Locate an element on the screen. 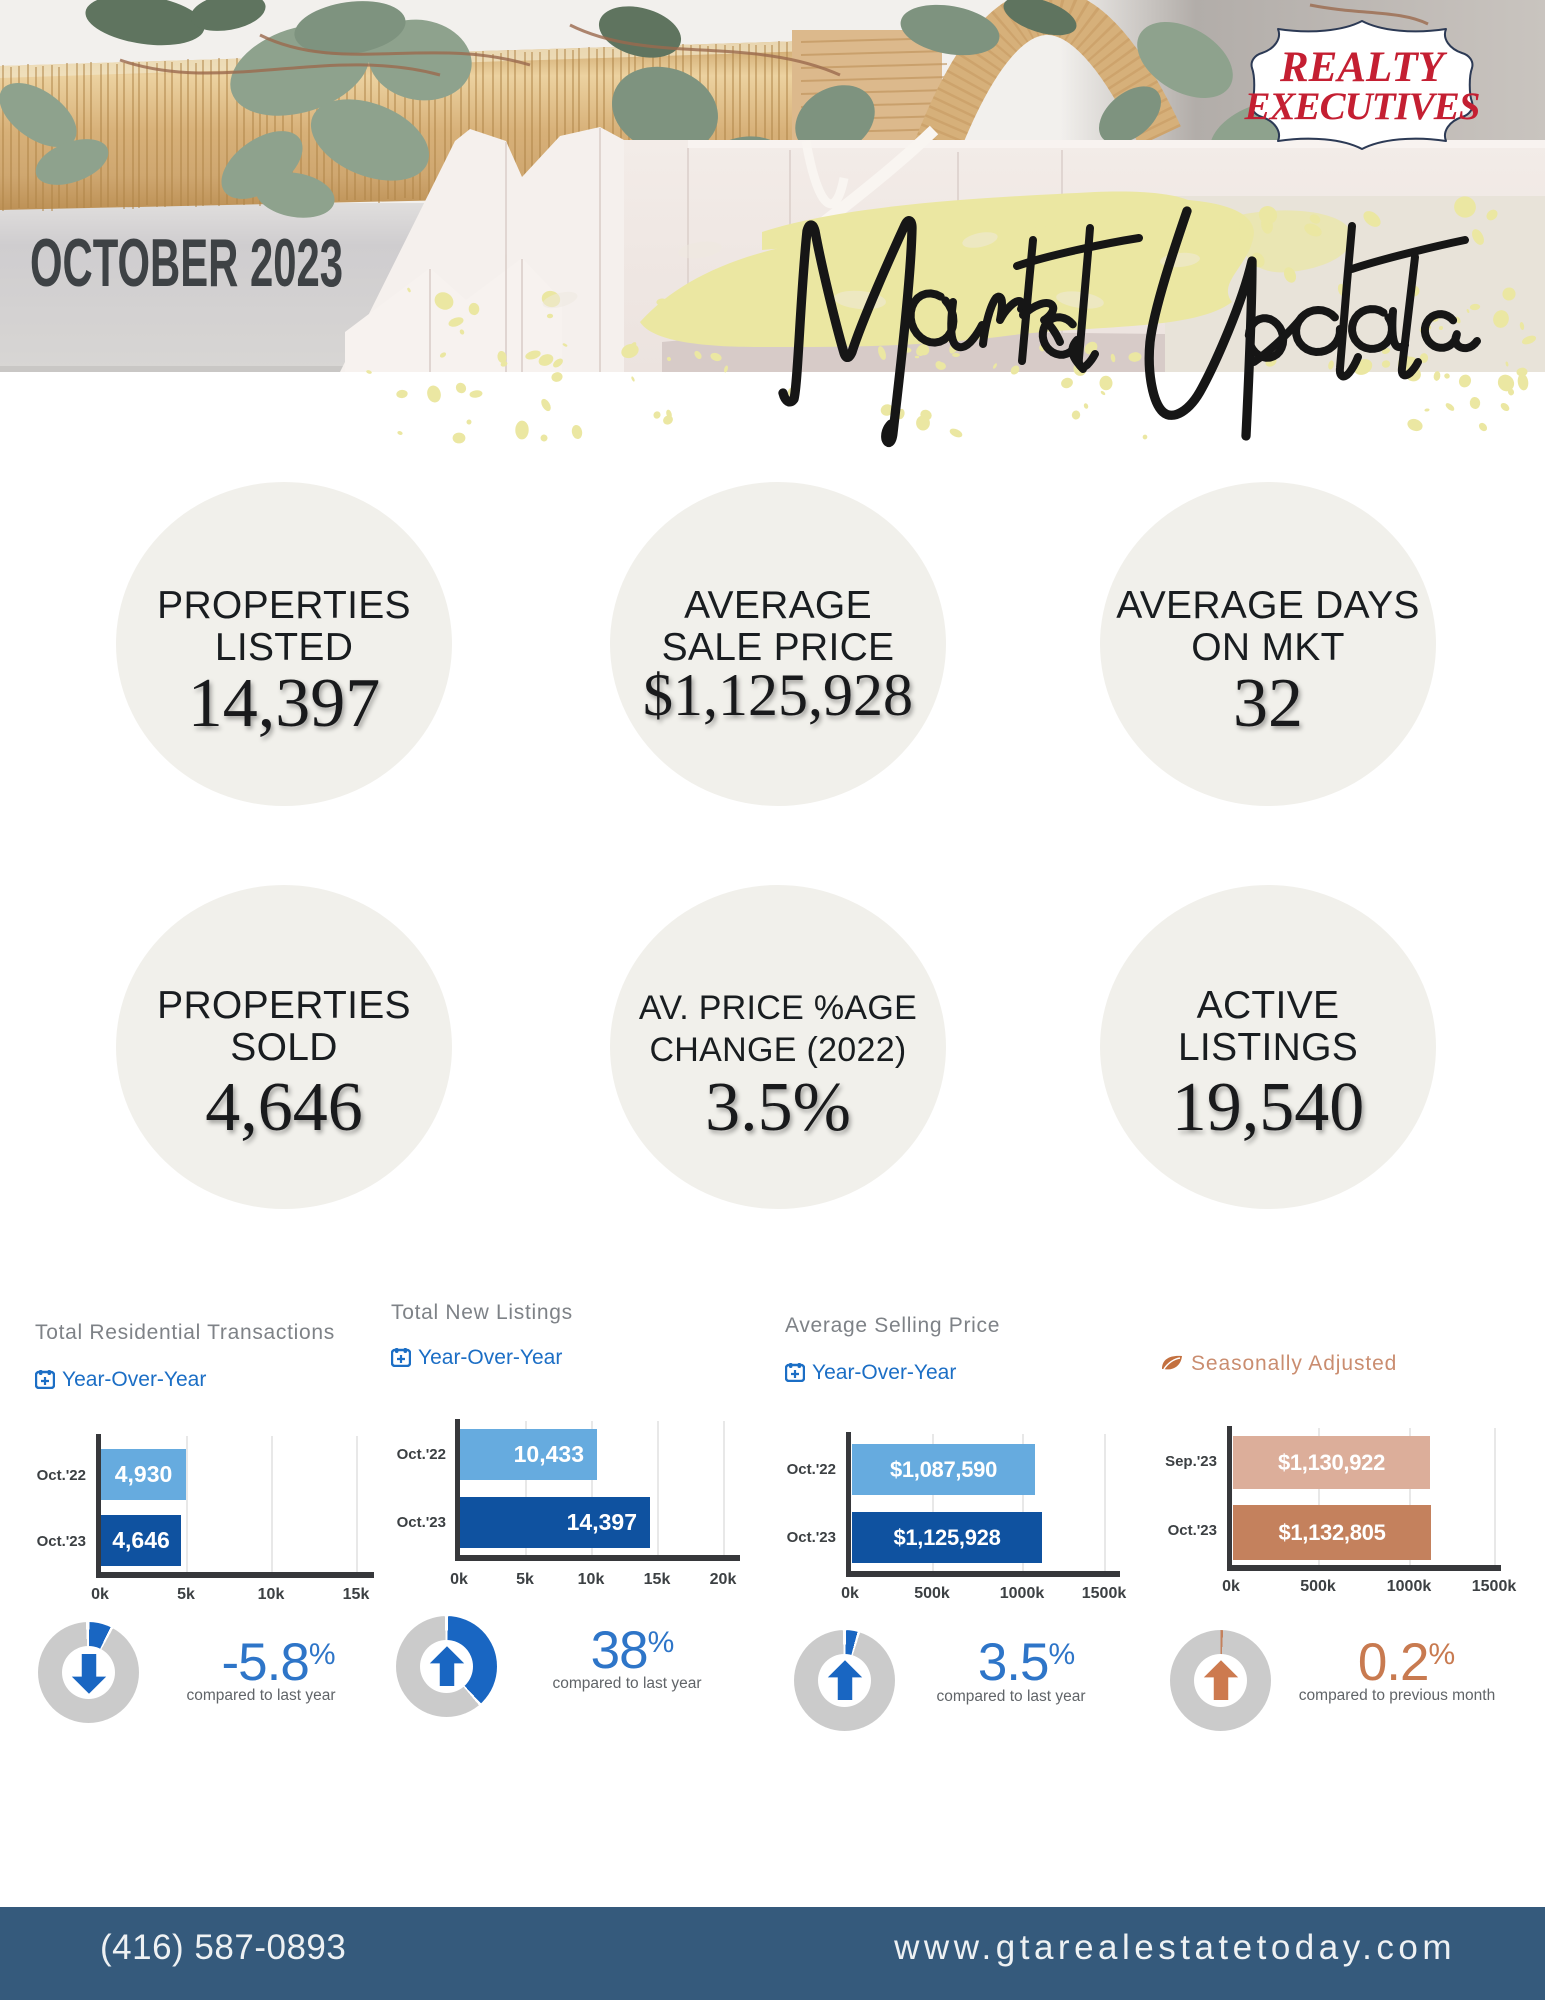  svg-text: REALTY is located at coordinates (1363, 67).